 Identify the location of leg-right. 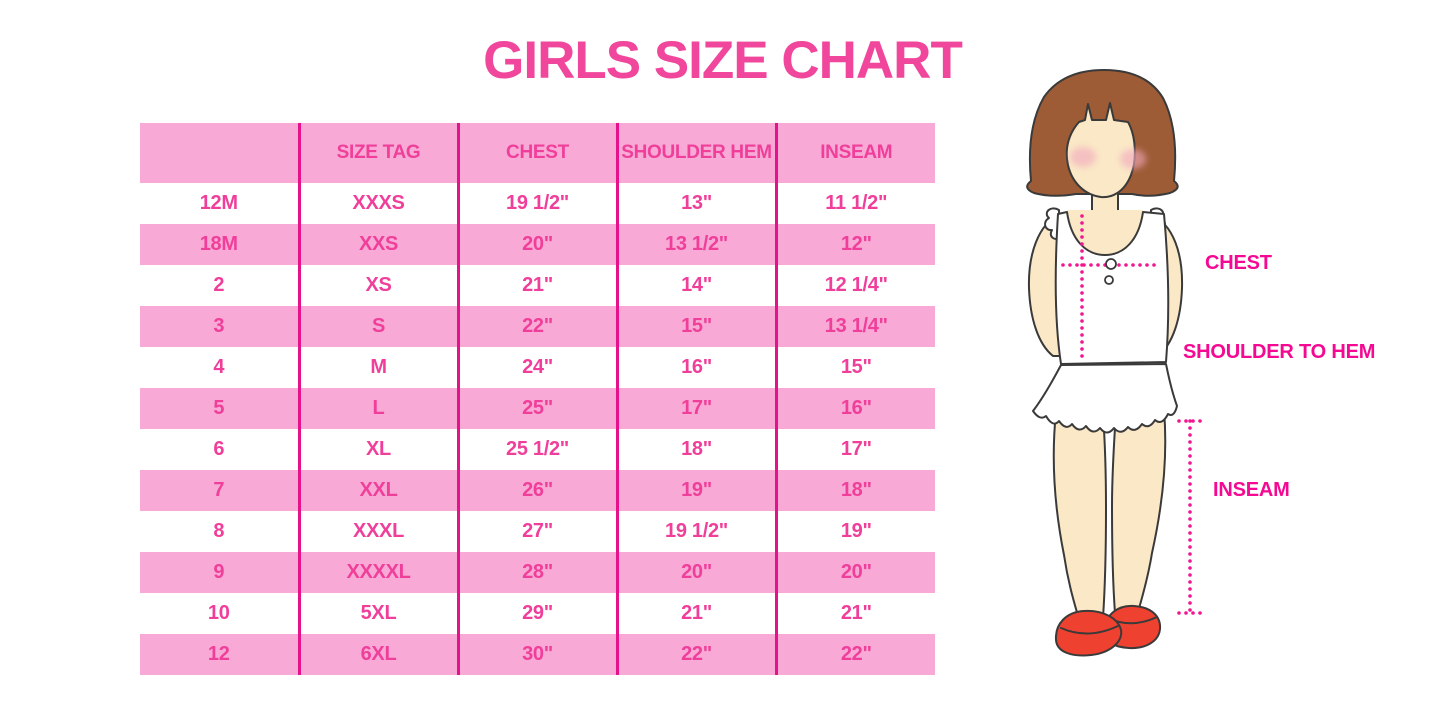
(1139, 511).